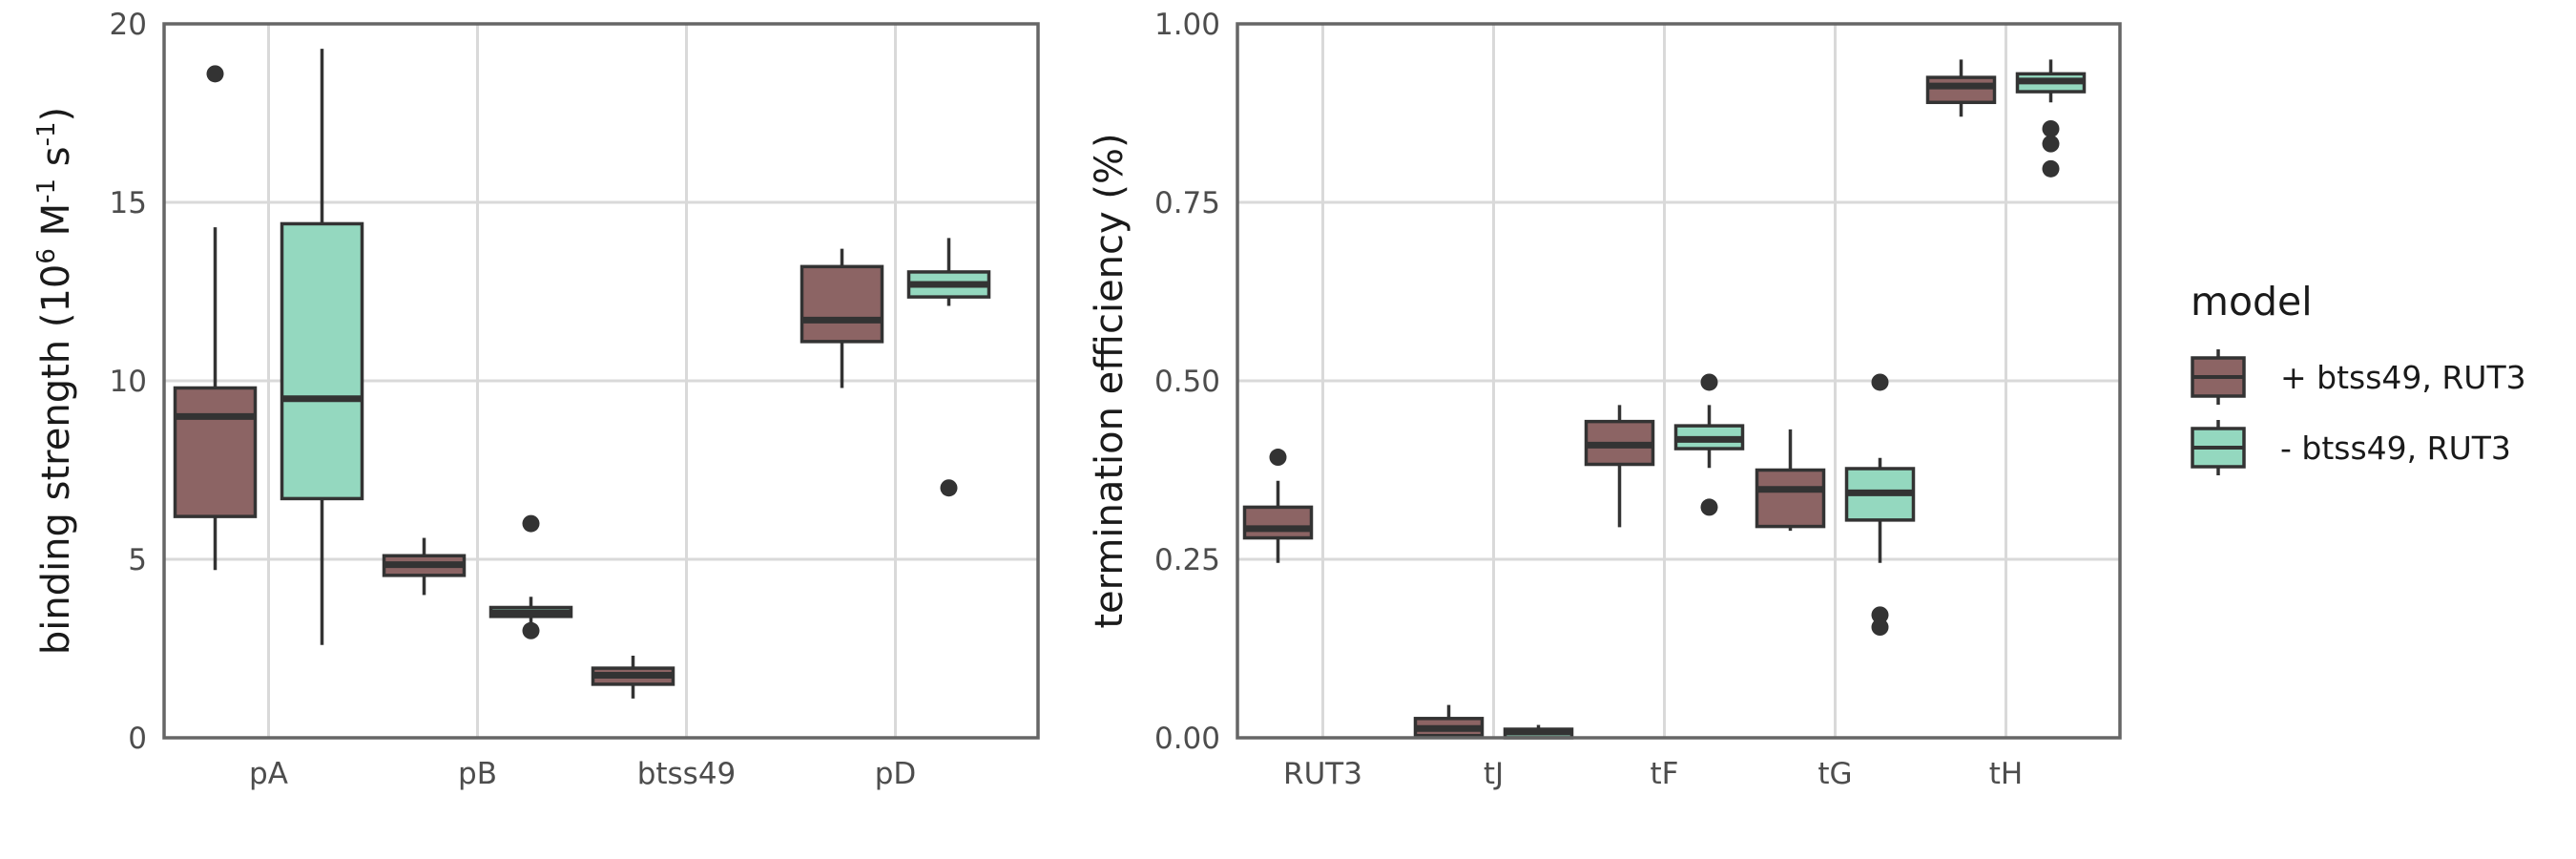  Describe the element at coordinates (128, 25) in the screenshot. I see `y-tick-label-20: 20` at that location.